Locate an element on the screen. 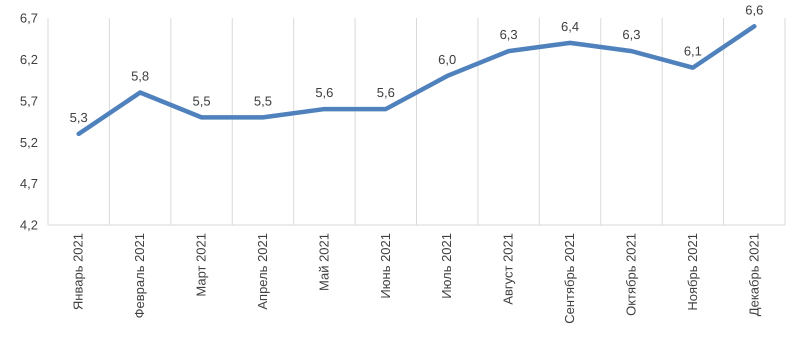 Image resolution: width=800 pixels, height=340 pixels. x-tick-label: Ноябрь 2021 is located at coordinates (692, 272).